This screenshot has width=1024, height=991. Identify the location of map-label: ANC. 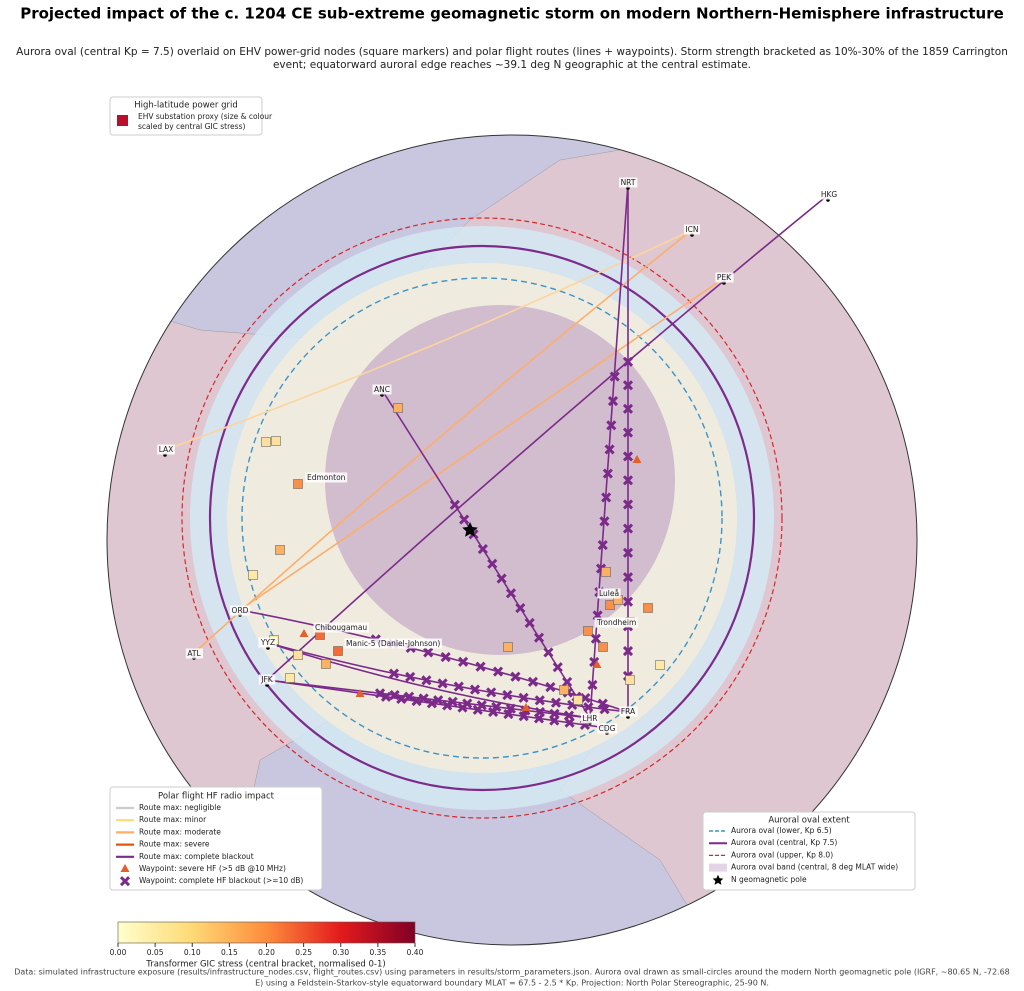
(382, 389).